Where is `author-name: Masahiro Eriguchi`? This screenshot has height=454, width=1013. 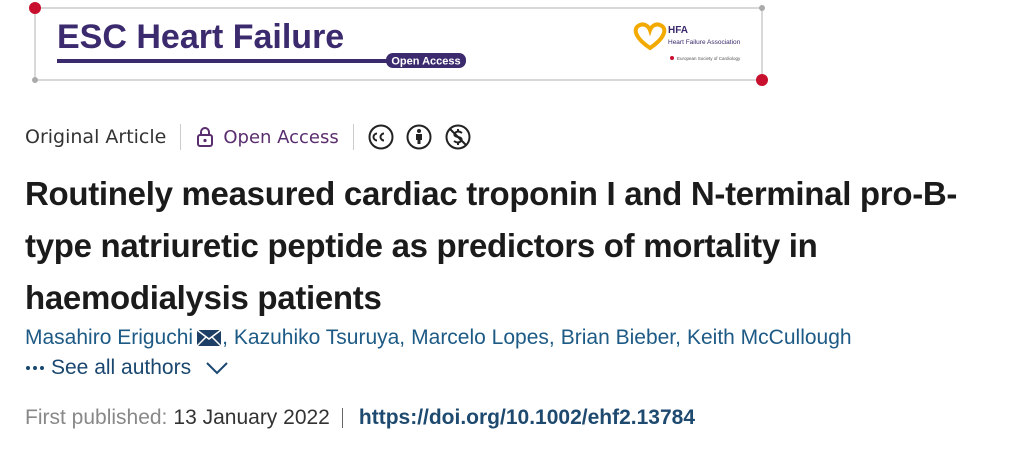 author-name: Masahiro Eriguchi is located at coordinates (109, 337).